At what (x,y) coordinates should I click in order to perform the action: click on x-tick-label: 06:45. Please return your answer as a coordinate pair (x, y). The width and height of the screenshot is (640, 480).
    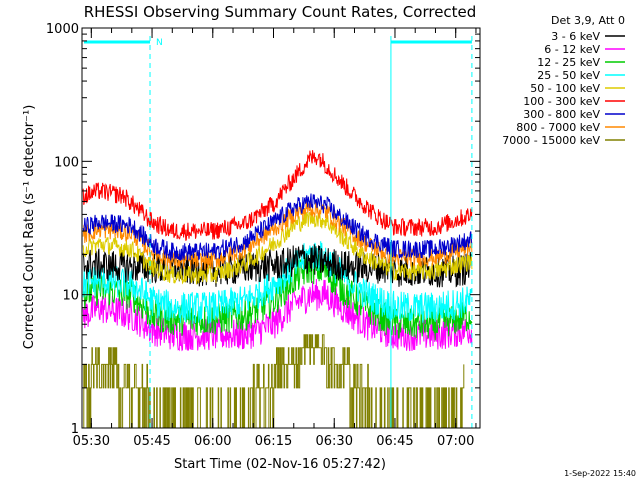
    Looking at the image, I should click on (394, 441).